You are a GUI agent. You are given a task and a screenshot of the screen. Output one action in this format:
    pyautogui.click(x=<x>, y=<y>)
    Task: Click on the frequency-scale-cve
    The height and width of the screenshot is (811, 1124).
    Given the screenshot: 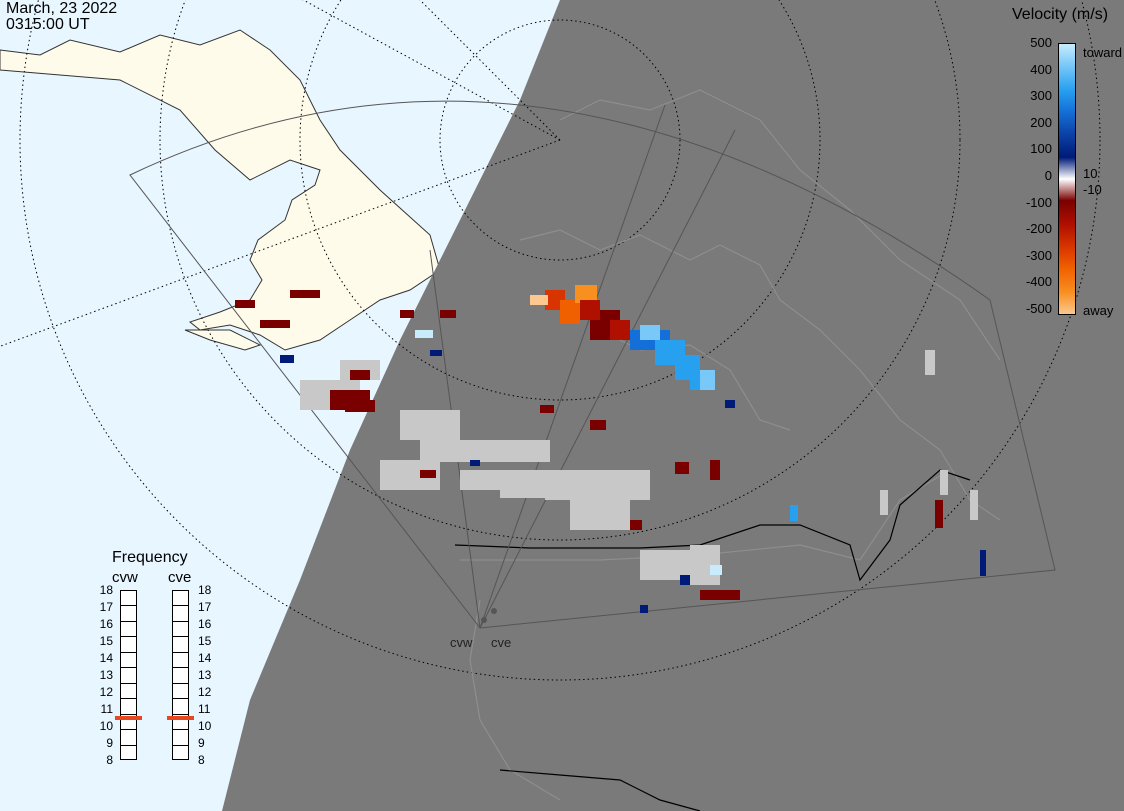 What is the action you would take?
    pyautogui.click(x=180, y=675)
    